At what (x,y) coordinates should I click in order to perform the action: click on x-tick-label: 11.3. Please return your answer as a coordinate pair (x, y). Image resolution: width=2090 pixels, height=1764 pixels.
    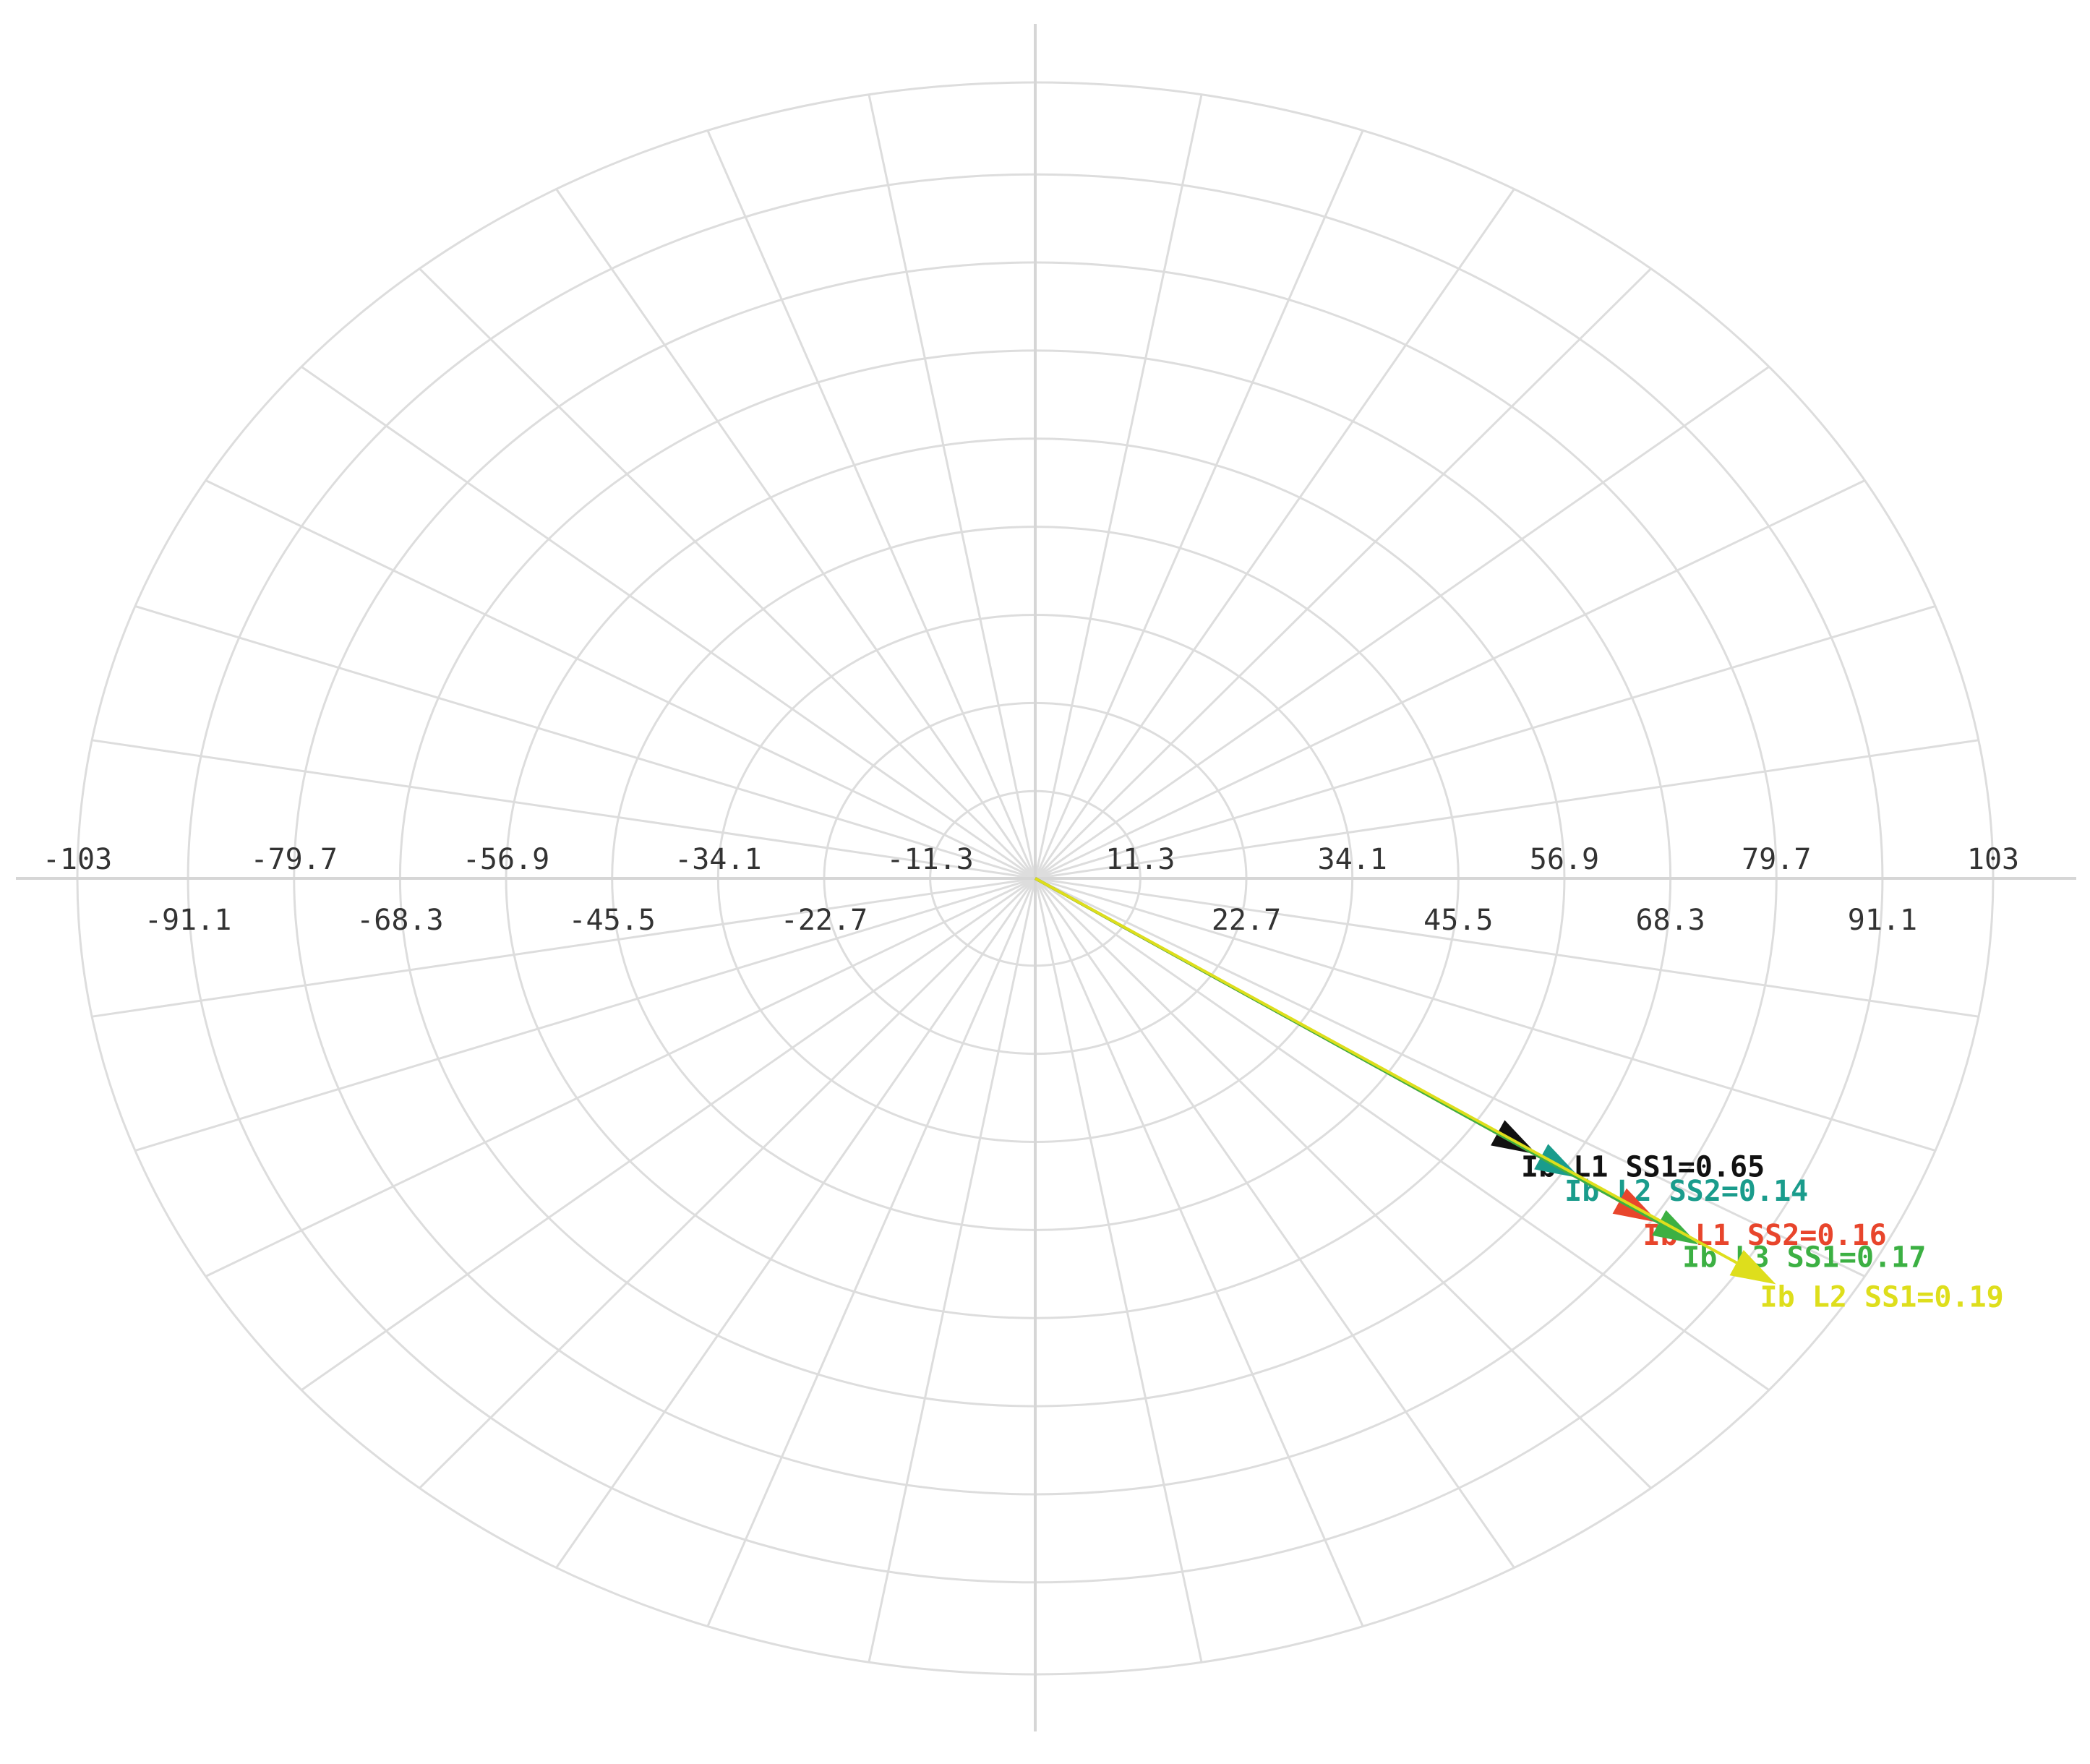
    Looking at the image, I should click on (1140, 859).